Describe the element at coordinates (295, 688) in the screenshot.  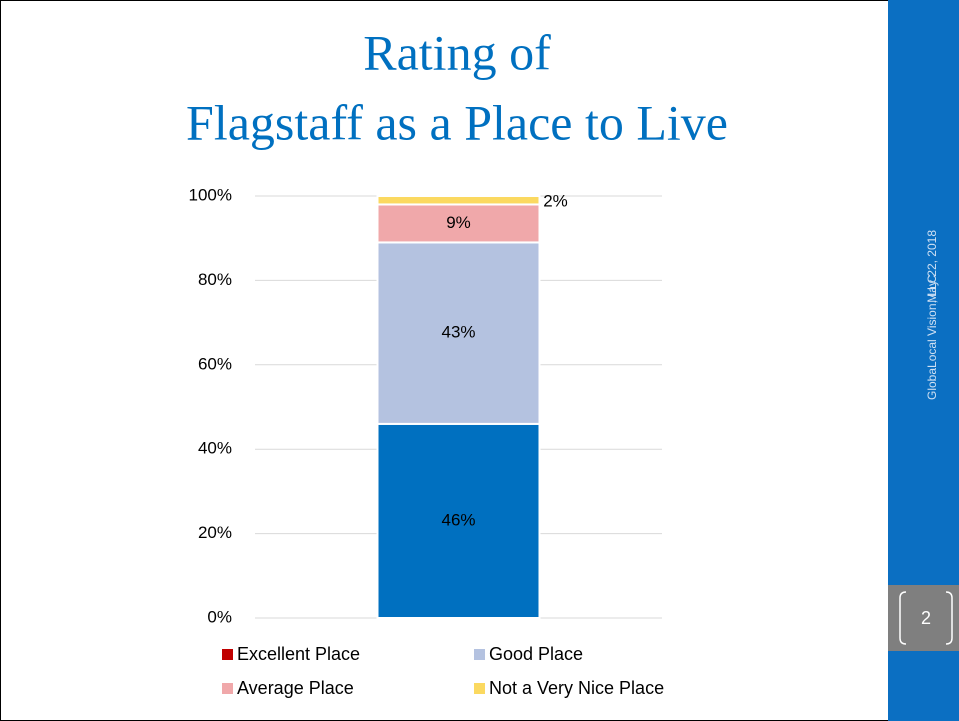
I see `legend-label: Average Place` at that location.